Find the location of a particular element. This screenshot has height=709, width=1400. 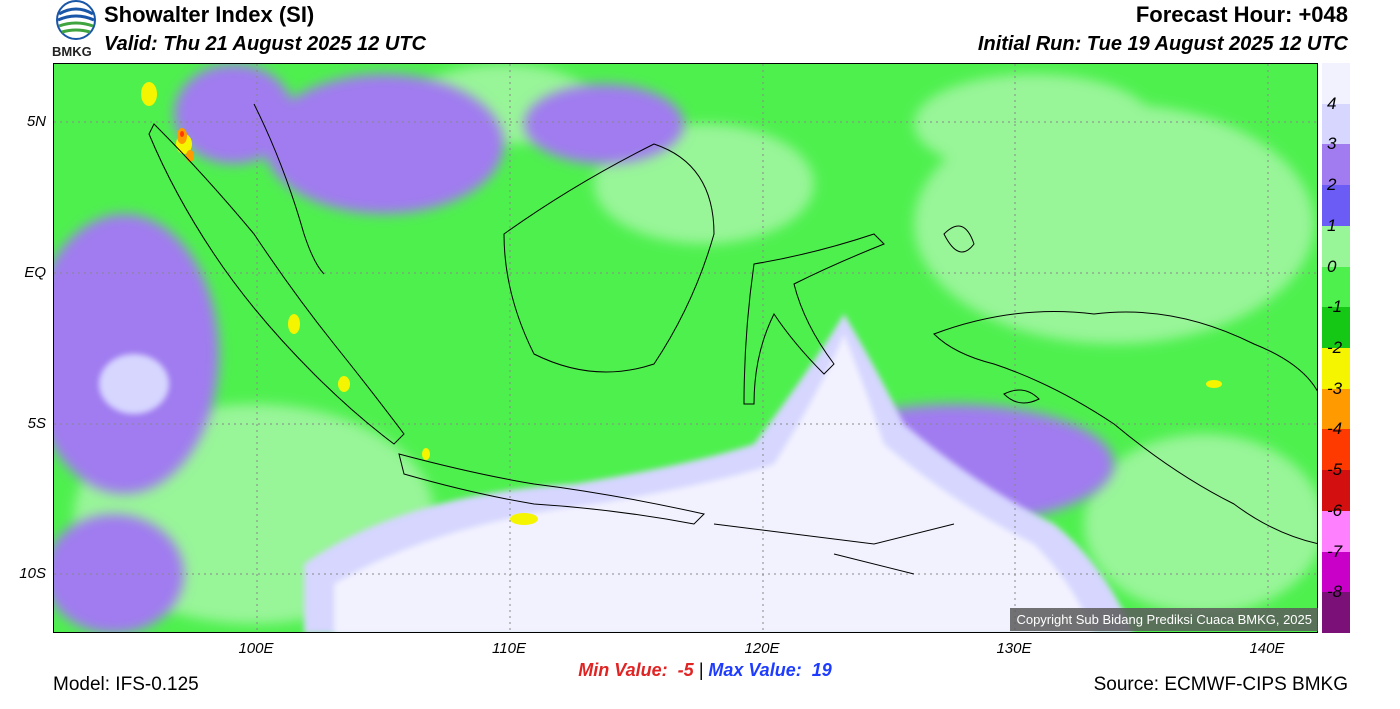

colorbar-label: 1 is located at coordinates (1332, 225).